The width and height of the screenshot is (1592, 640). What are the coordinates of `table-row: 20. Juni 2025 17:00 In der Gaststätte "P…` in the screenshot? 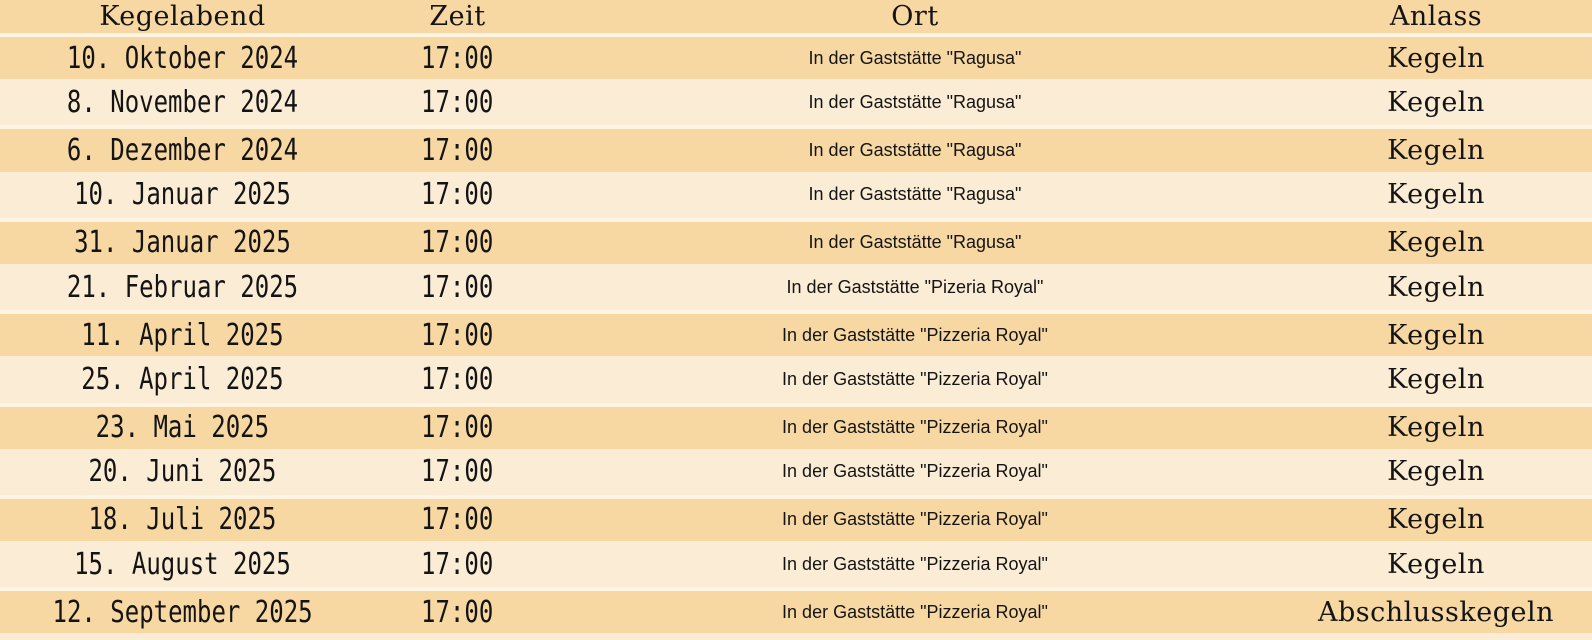 It's located at (796, 471).